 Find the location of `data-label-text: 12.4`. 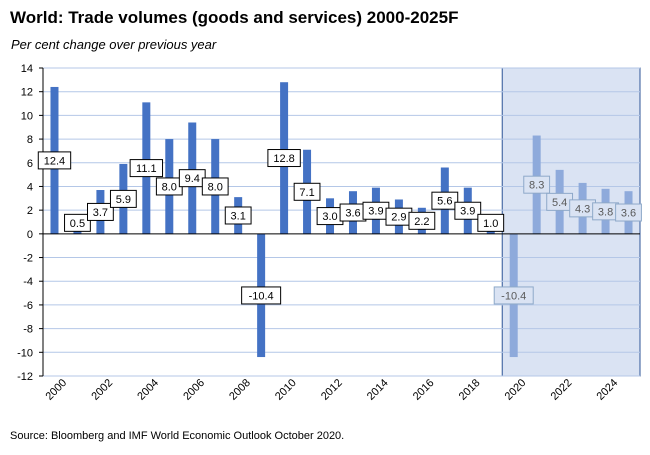

data-label-text: 12.4 is located at coordinates (54, 161).